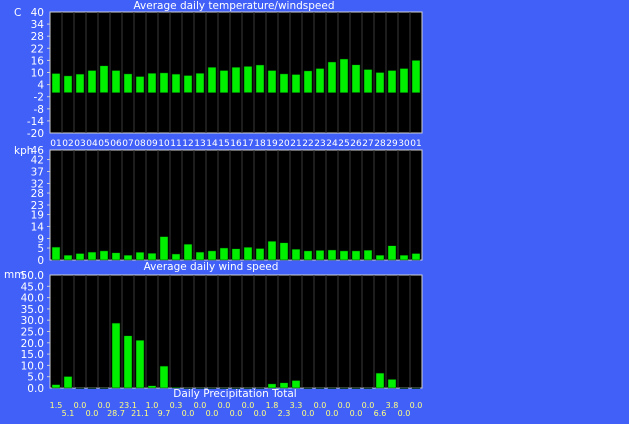 The width and height of the screenshot is (629, 424). Describe the element at coordinates (38, 25) in the screenshot. I see `y-tick-label: 34` at that location.